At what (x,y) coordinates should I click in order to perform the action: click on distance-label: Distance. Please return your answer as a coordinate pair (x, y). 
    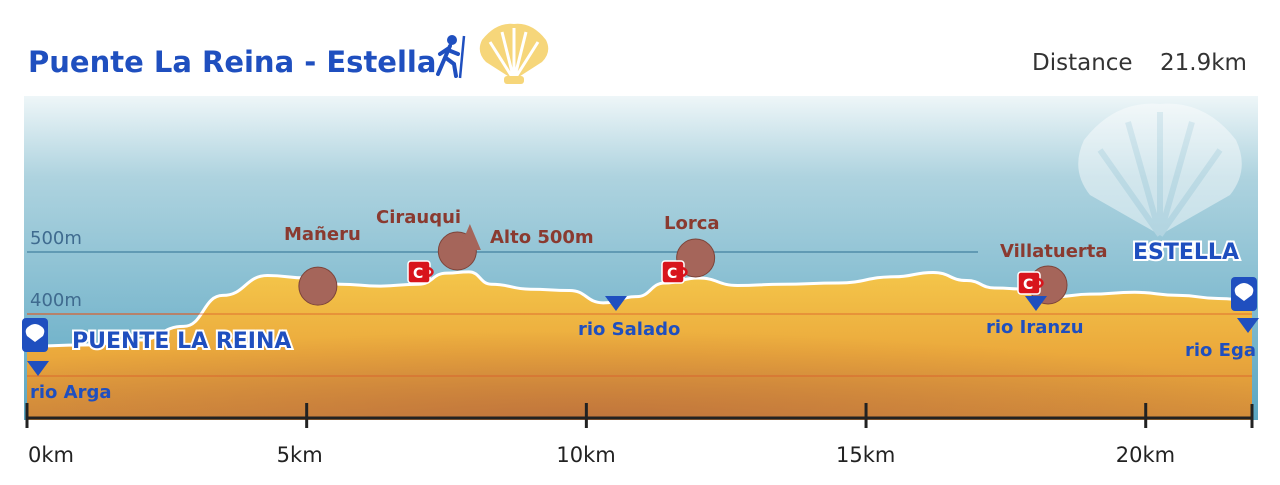
    Looking at the image, I should click on (1082, 63).